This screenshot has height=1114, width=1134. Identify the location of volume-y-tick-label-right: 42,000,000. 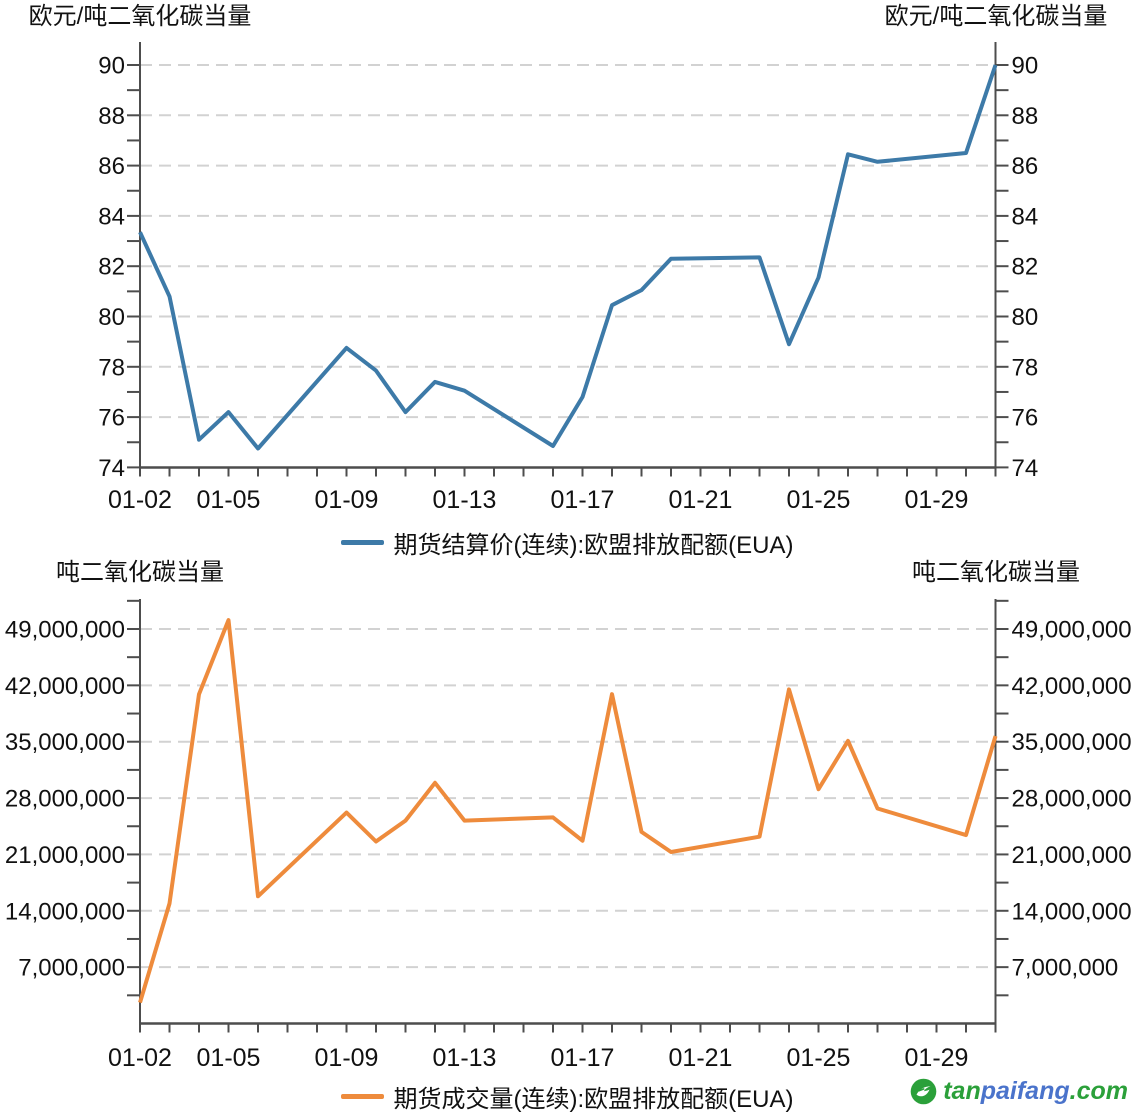
(1072, 686).